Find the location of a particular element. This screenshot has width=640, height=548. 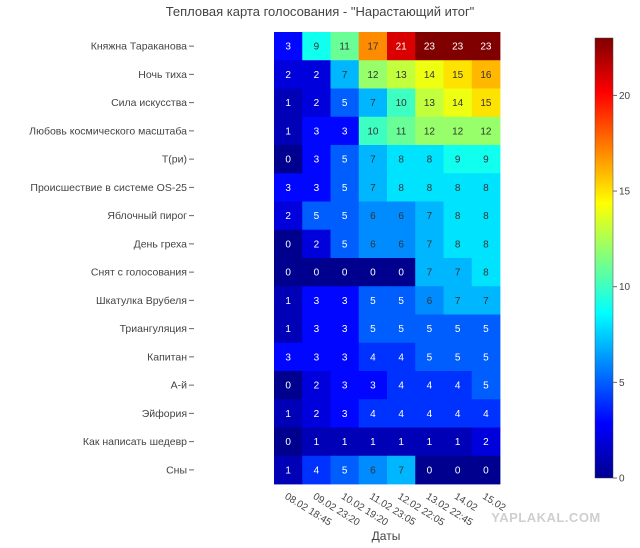

row-label: Сила искусства is located at coordinates (149, 103).